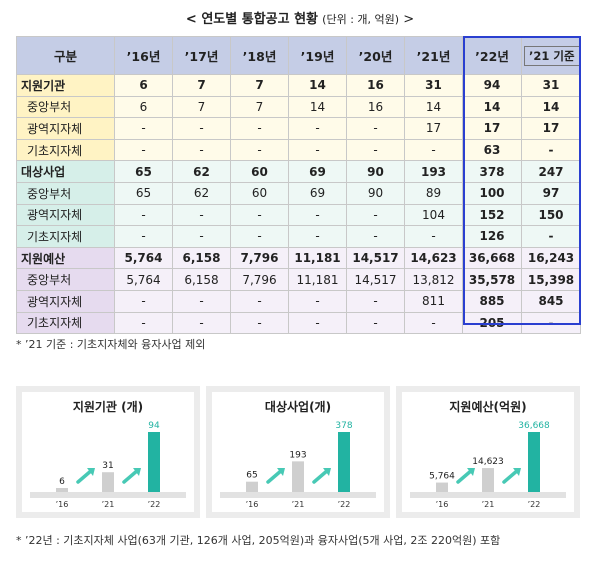  I want to click on table-cell: 104, so click(433, 215).